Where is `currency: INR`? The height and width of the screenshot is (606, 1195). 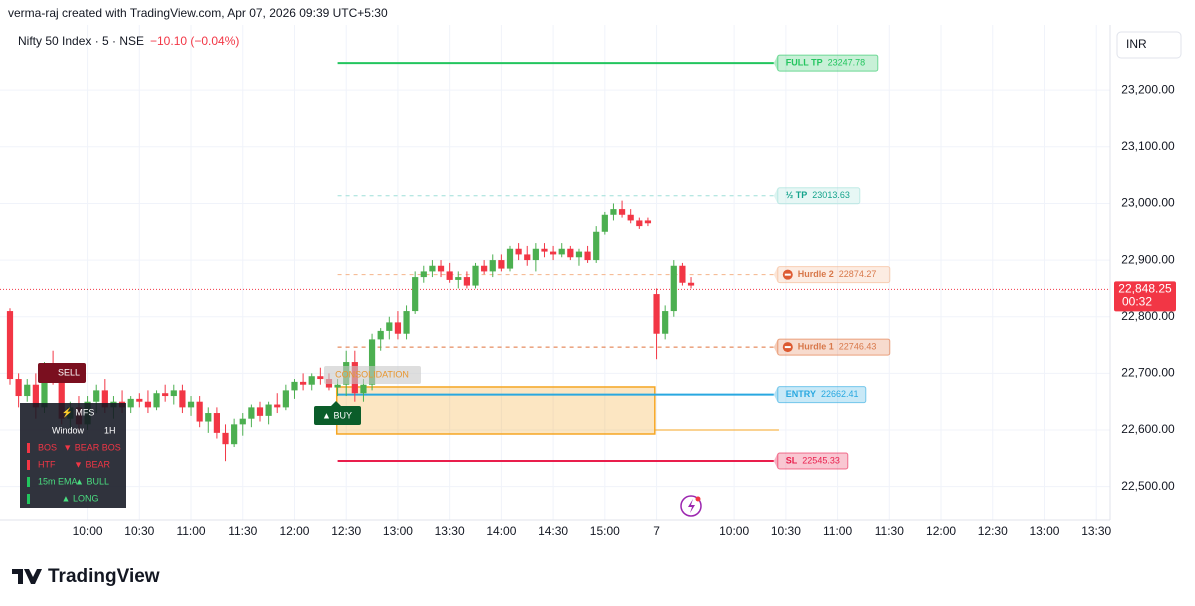 currency: INR is located at coordinates (1136, 44).